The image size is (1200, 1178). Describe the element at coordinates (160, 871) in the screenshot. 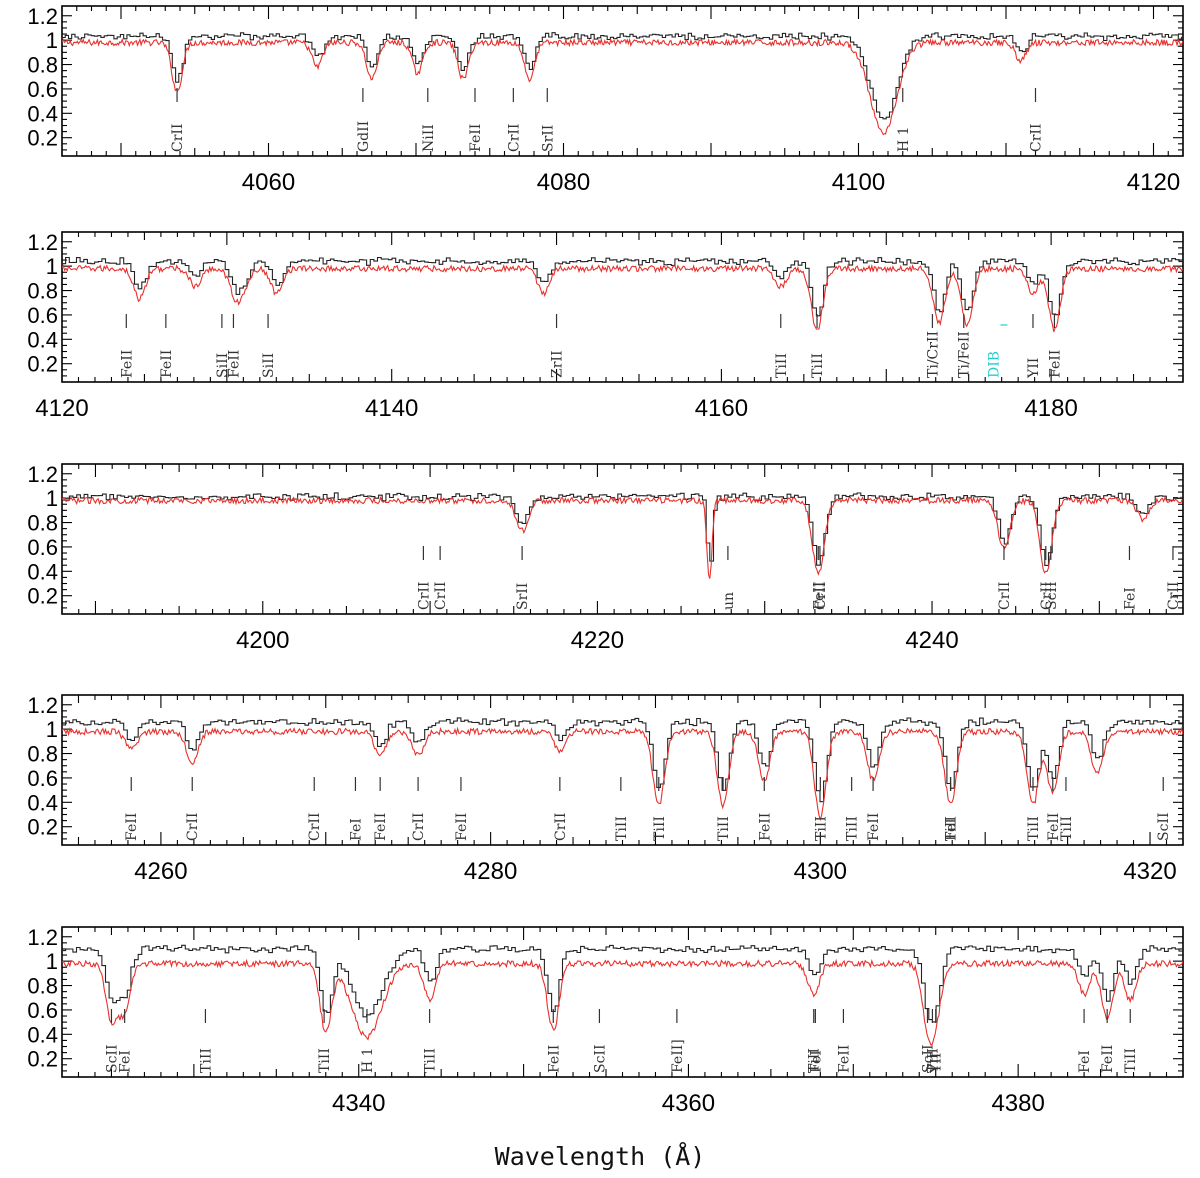

I see `x-tick-label: 4260` at that location.